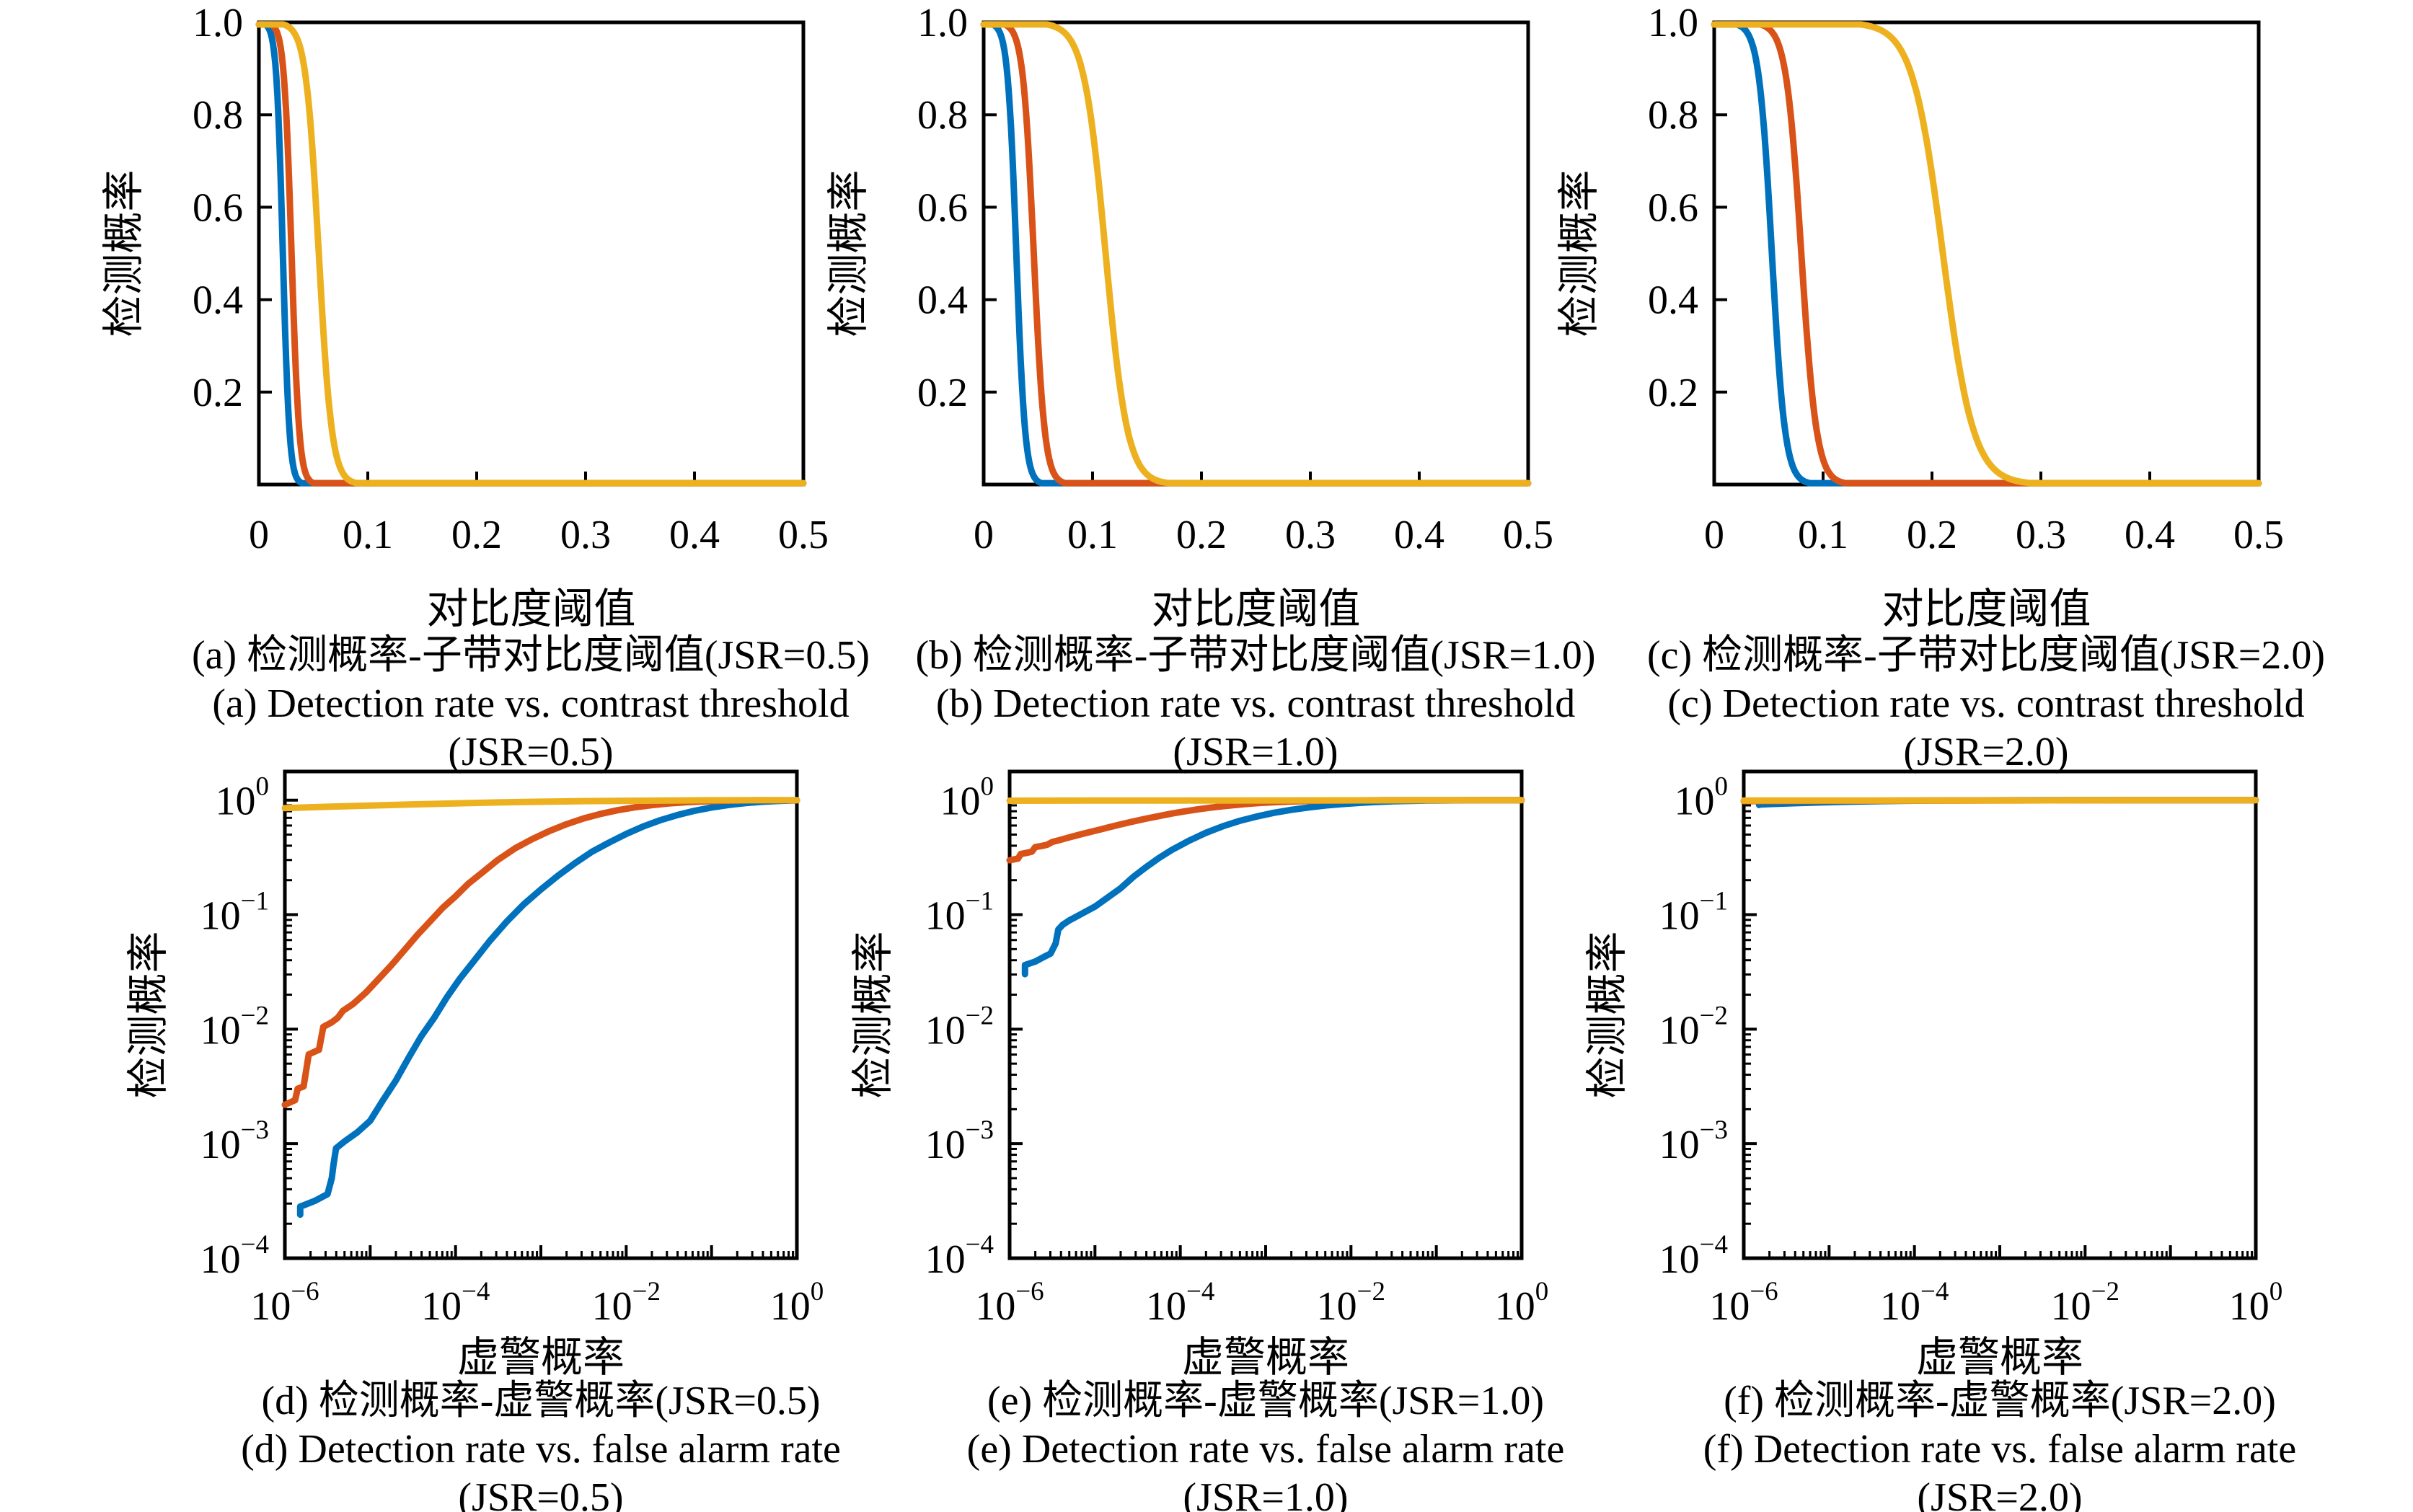  I want to click on caption-d-jsr: (JSR=0.5), so click(541, 1493).